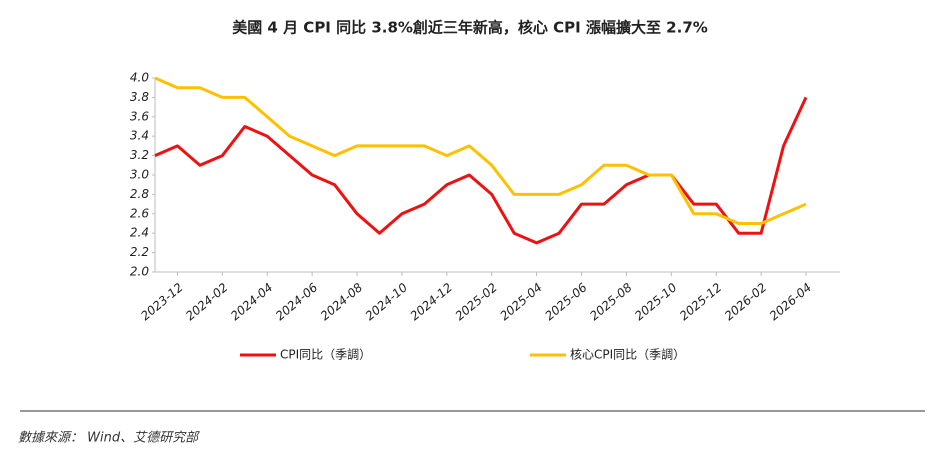 Image resolution: width=941 pixels, height=463 pixels. Describe the element at coordinates (139, 213) in the screenshot. I see `y-tick-label: 2.6` at that location.